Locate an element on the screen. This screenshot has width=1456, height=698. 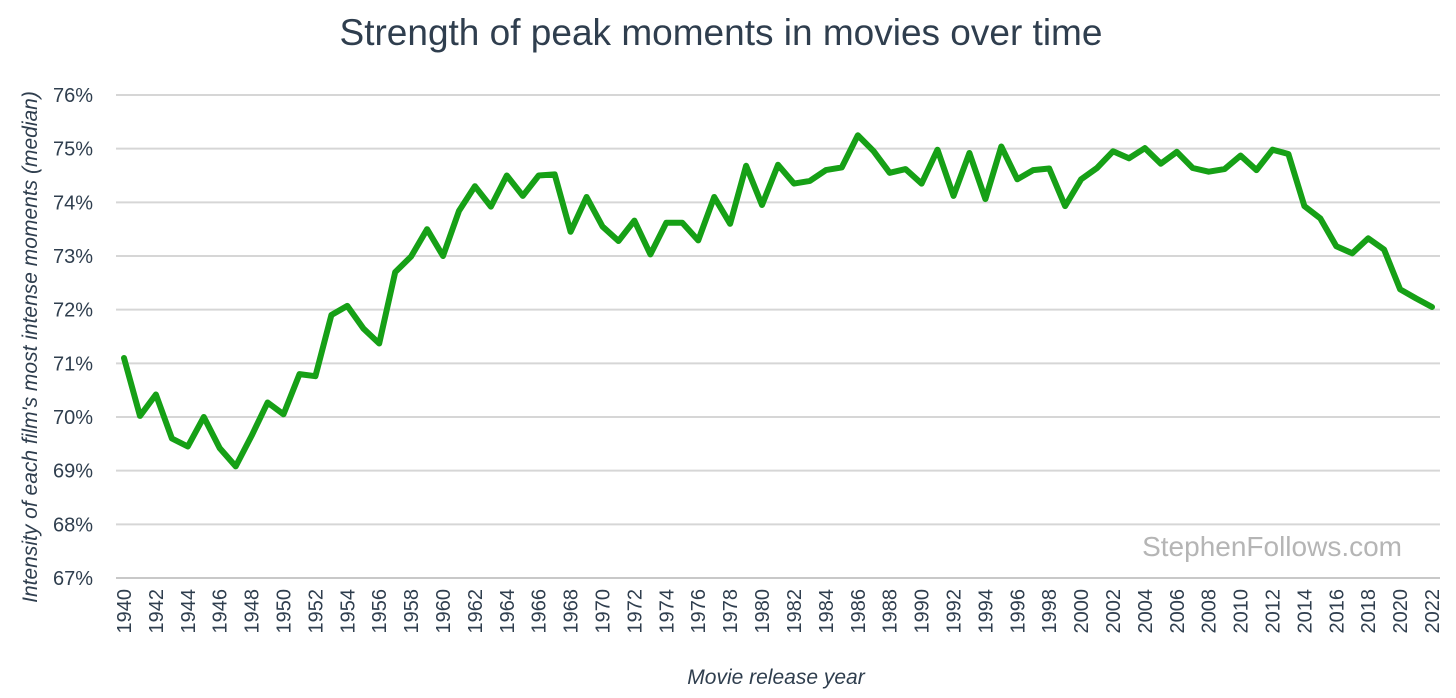
y-tick-label: 71% is located at coordinates (73, 364).